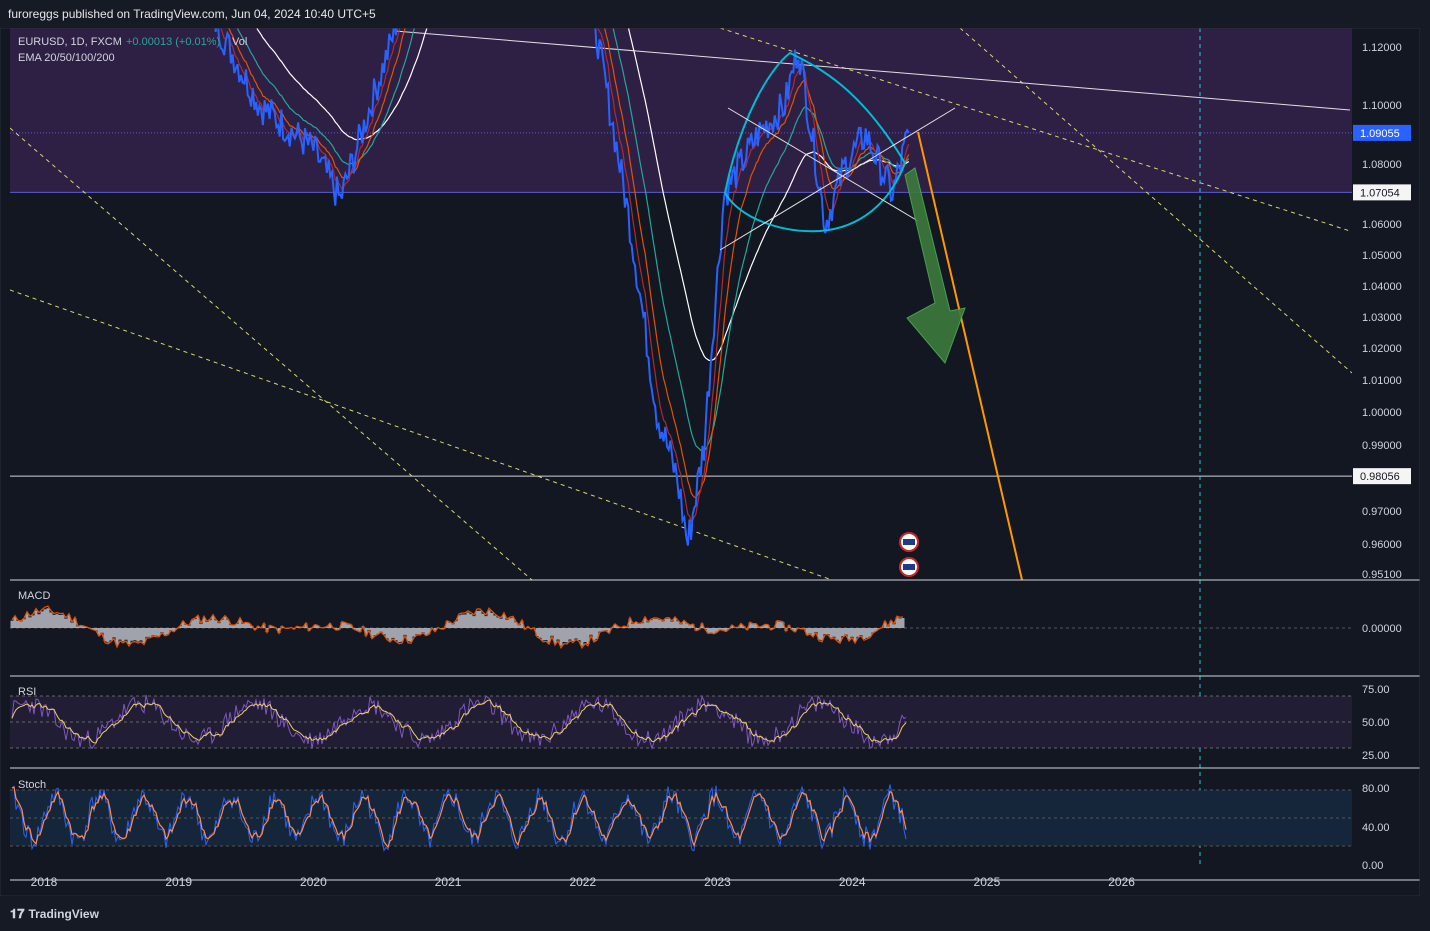 Image resolution: width=1430 pixels, height=931 pixels. I want to click on tv-logo-icon: 𝟏𝟕, so click(17, 913).